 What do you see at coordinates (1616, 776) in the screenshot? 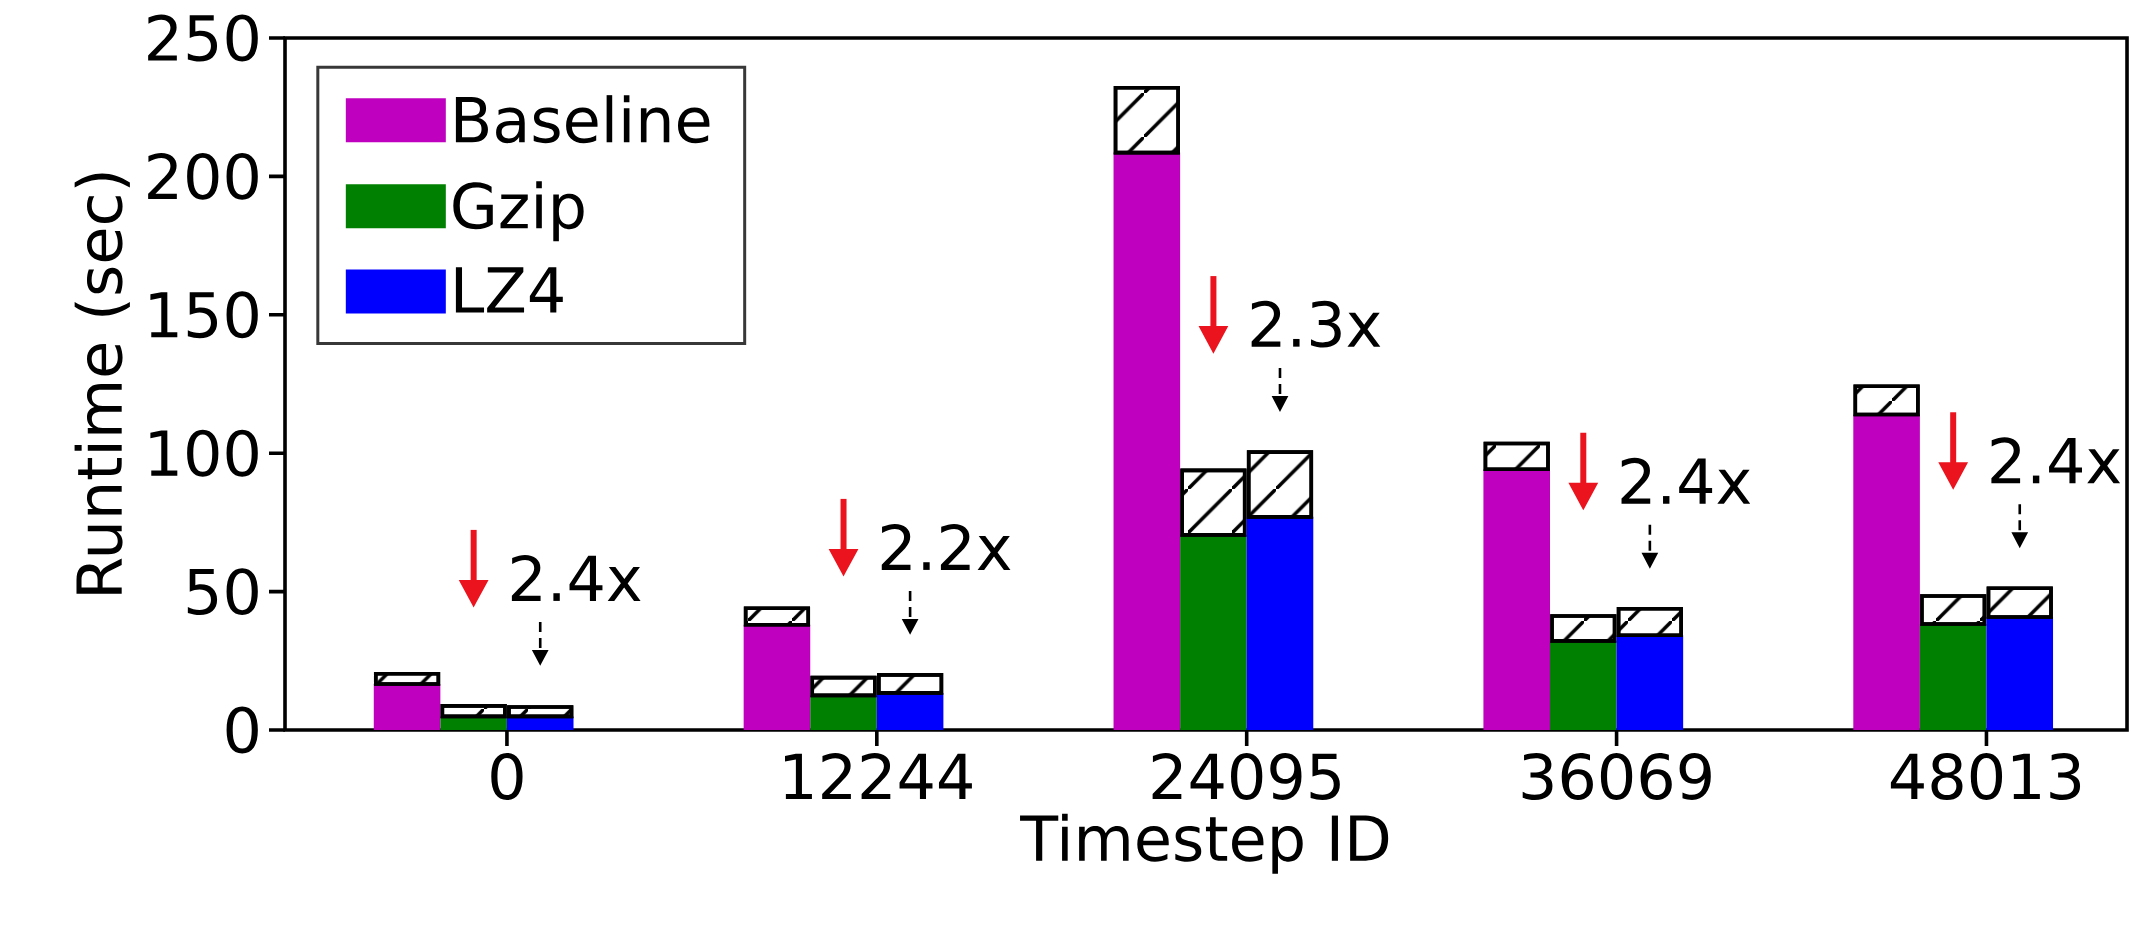
I see `x-tick-label: 36069` at bounding box center [1616, 776].